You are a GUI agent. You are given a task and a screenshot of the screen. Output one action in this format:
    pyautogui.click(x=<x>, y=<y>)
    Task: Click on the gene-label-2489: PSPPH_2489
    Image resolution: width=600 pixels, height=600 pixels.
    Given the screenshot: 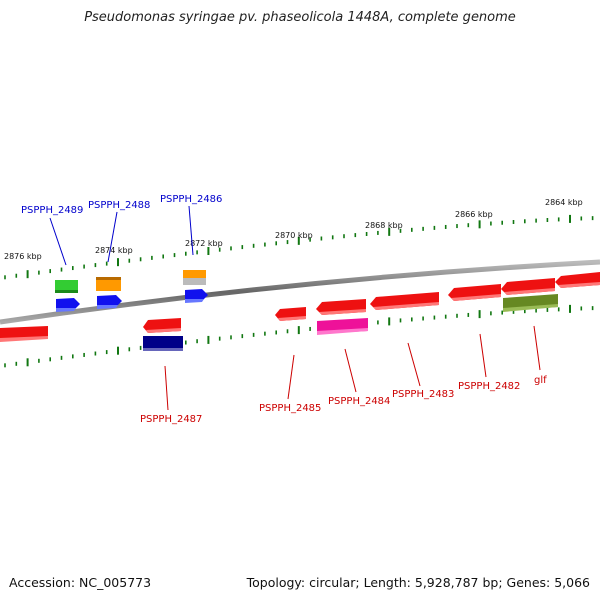 What is the action you would take?
    pyautogui.click(x=52, y=210)
    